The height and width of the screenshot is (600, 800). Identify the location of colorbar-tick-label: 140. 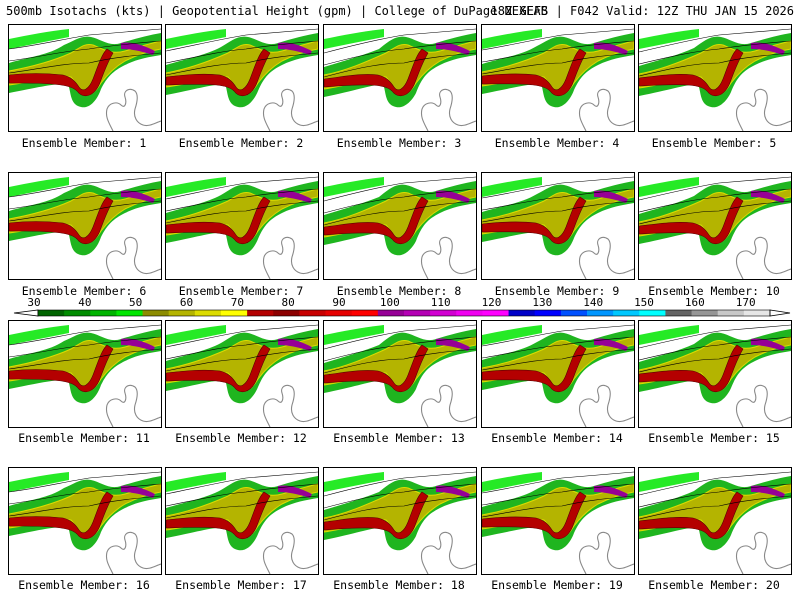
(593, 302).